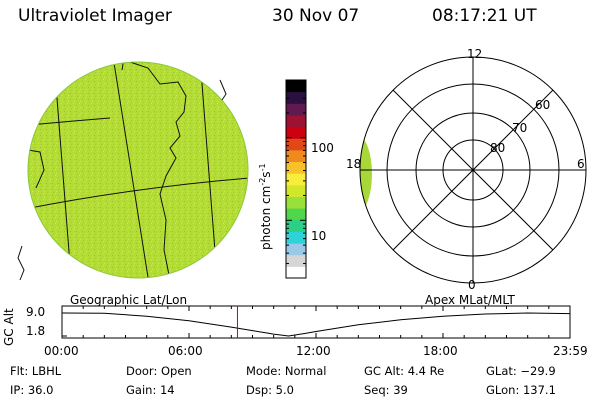  I want to click on mlt-label-6: 6, so click(581, 164).